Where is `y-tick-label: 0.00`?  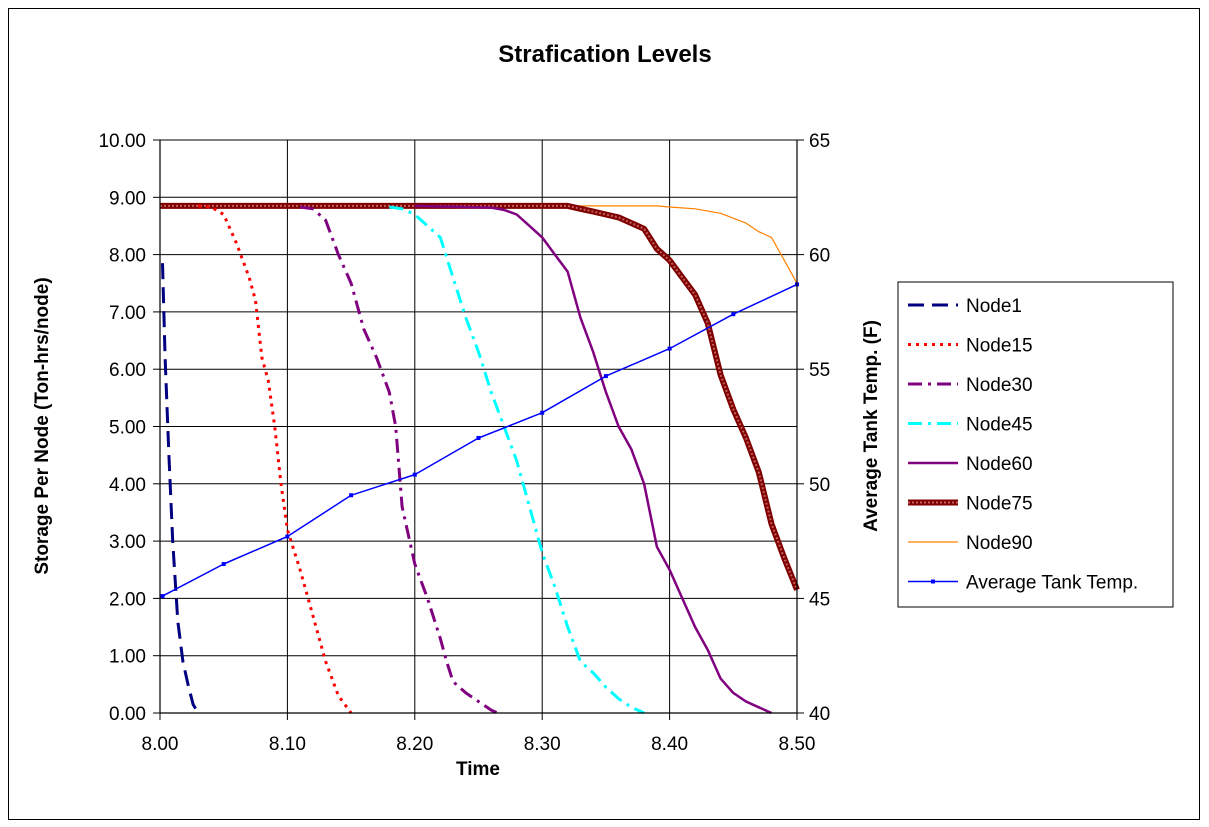
y-tick-label: 0.00 is located at coordinates (127, 714).